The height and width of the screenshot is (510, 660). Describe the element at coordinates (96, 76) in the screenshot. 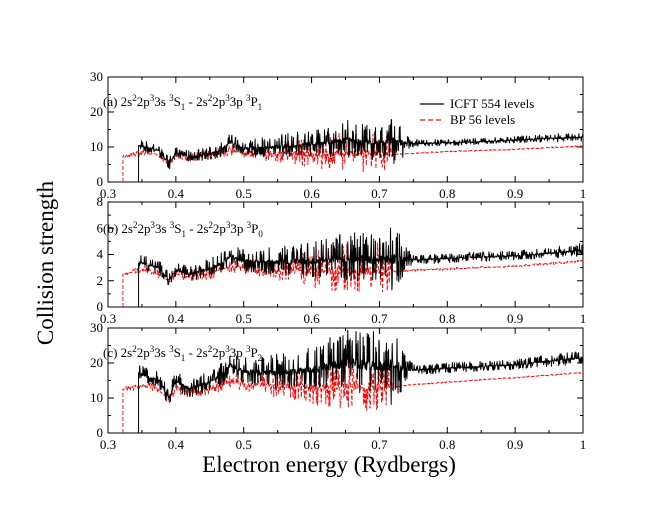

I see `y-tick-label-a: 30` at that location.